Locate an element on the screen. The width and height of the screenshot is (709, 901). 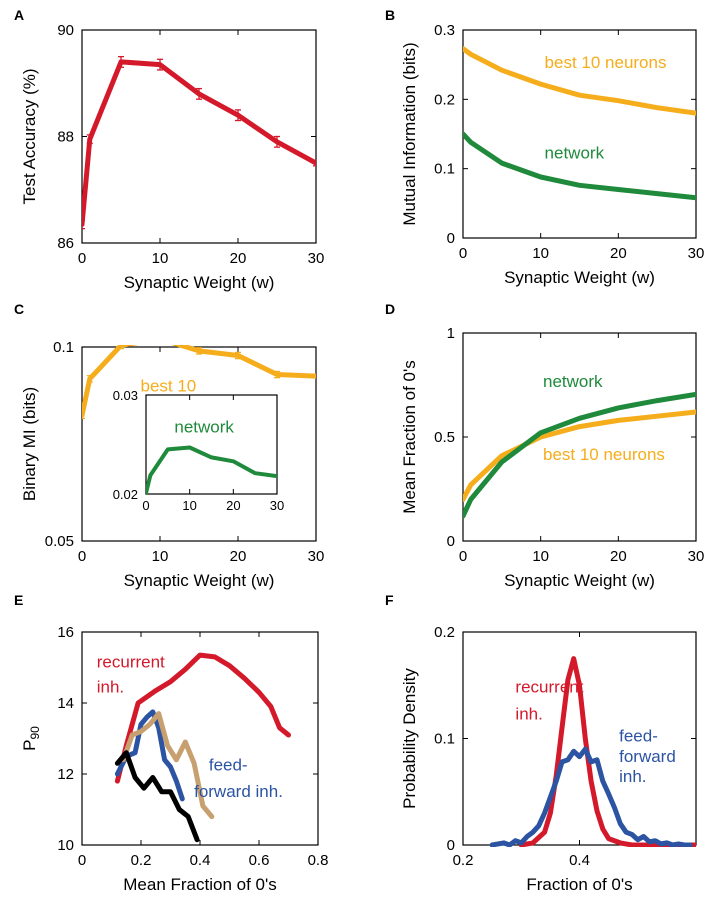
y-axis-label: Probability Density is located at coordinates (409, 738).